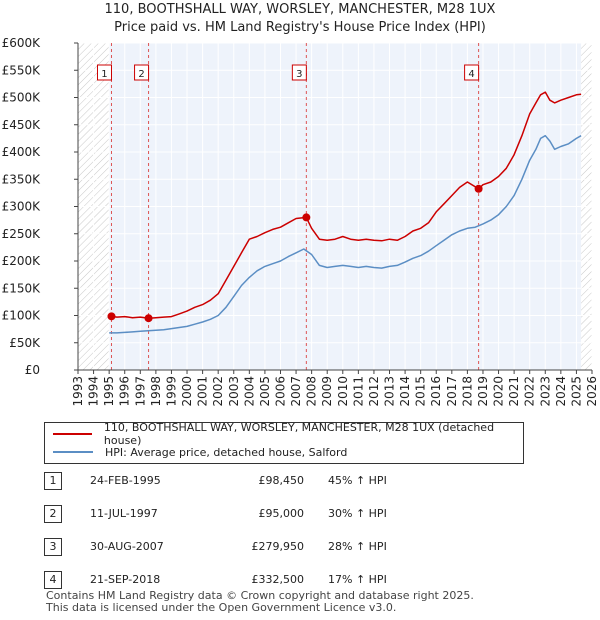 The width and height of the screenshot is (600, 620). I want to click on x-tick-label: 1995, so click(109, 391).